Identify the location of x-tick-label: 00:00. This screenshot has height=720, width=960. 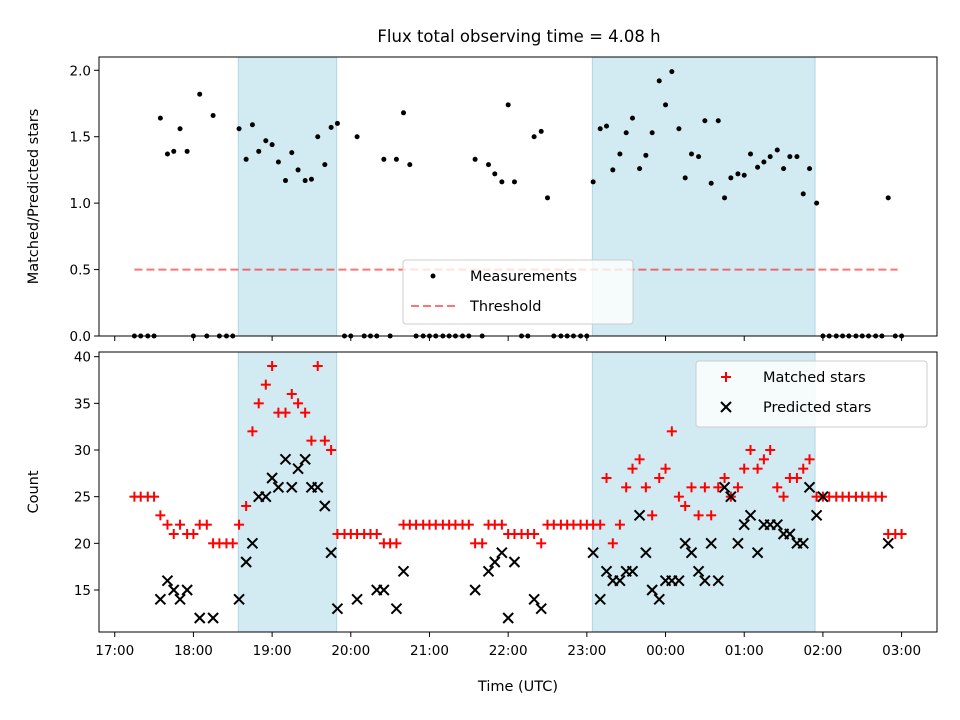
(665, 651).